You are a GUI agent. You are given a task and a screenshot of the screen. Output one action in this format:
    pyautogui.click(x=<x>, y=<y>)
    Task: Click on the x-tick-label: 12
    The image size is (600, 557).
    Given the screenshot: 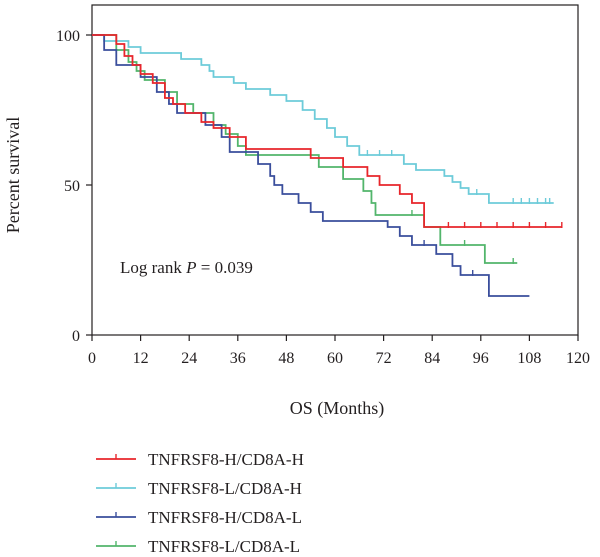 What is the action you would take?
    pyautogui.click(x=141, y=358)
    